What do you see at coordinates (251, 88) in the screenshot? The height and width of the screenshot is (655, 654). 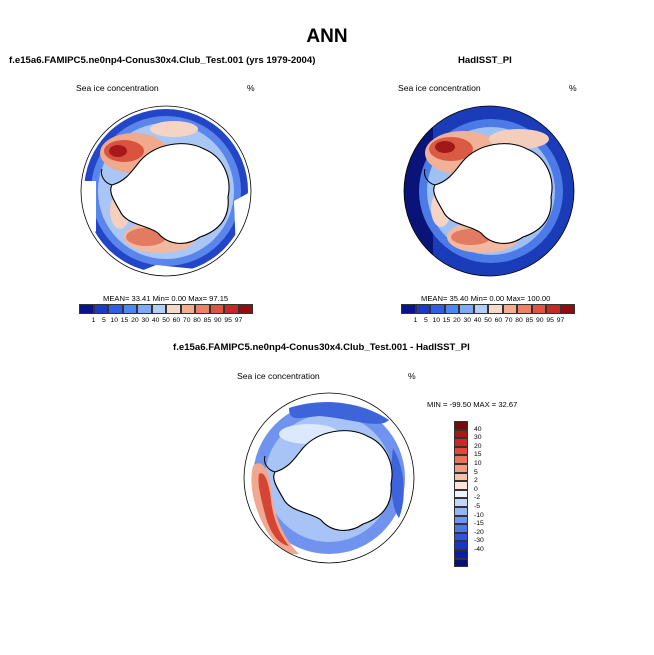 I see `panel1-units-label: %` at bounding box center [251, 88].